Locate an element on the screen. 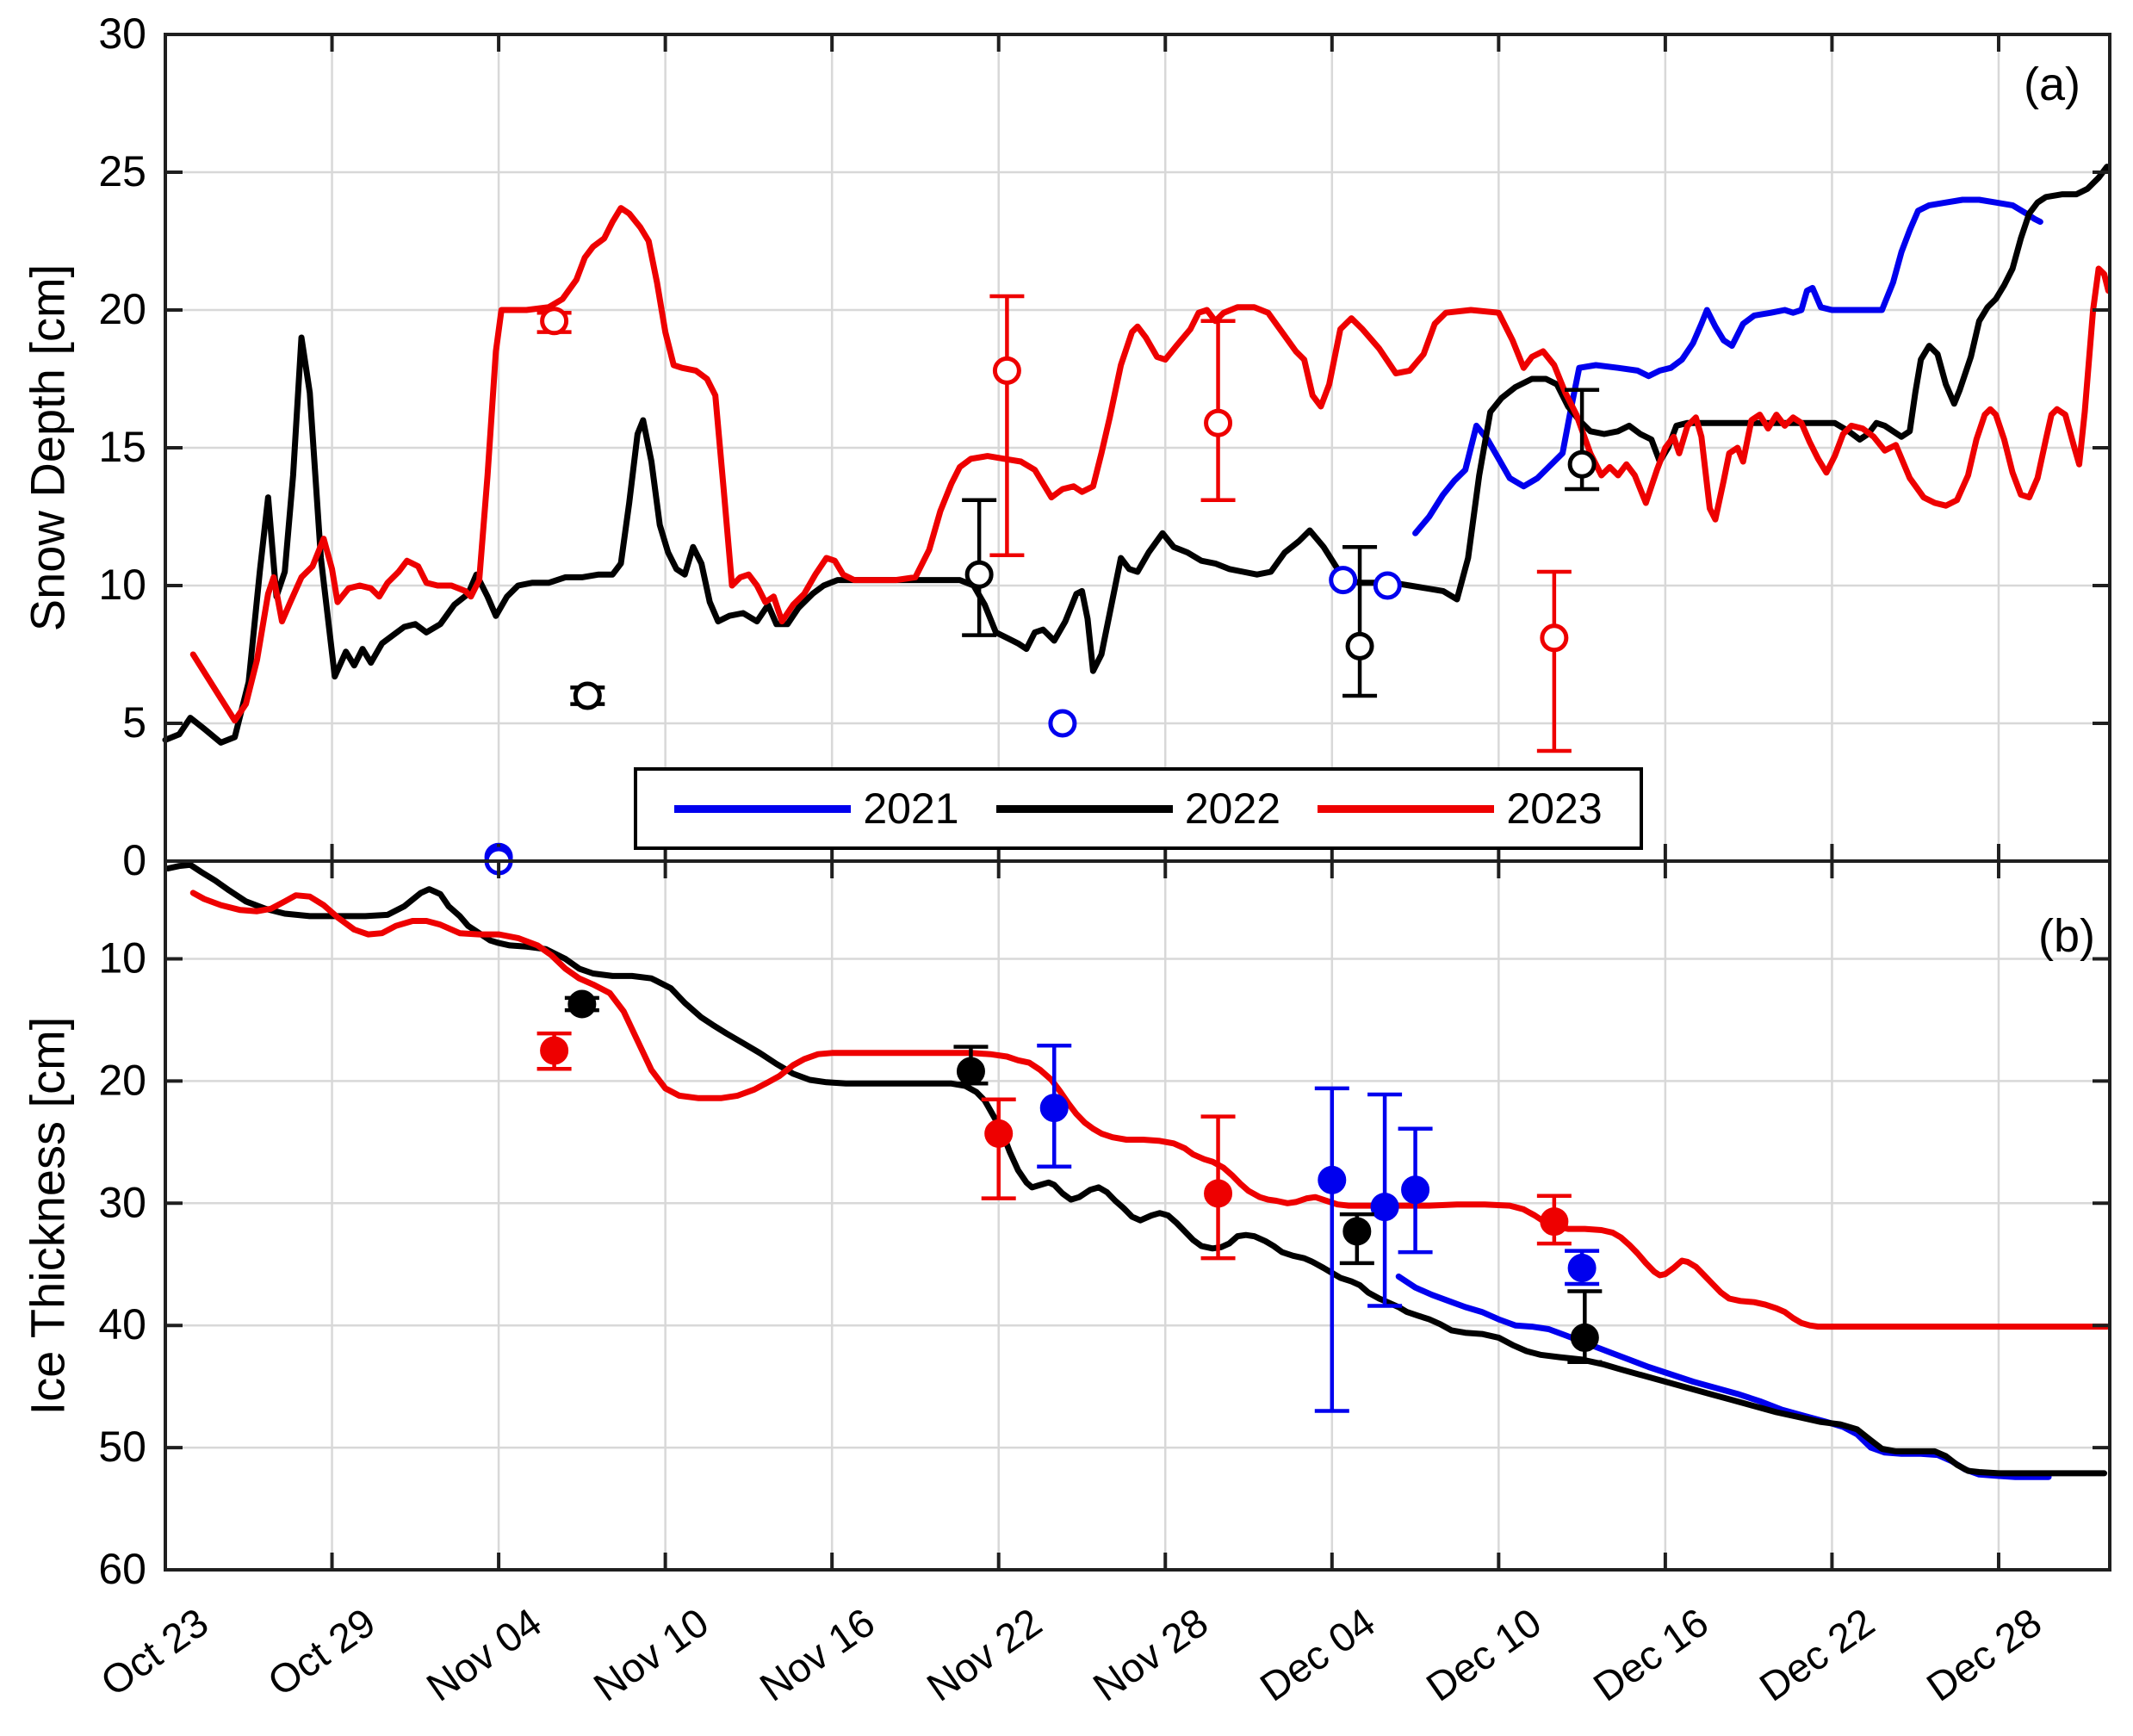 The image size is (2133, 1736). panel-a-letter: (a) is located at coordinates (2052, 85).